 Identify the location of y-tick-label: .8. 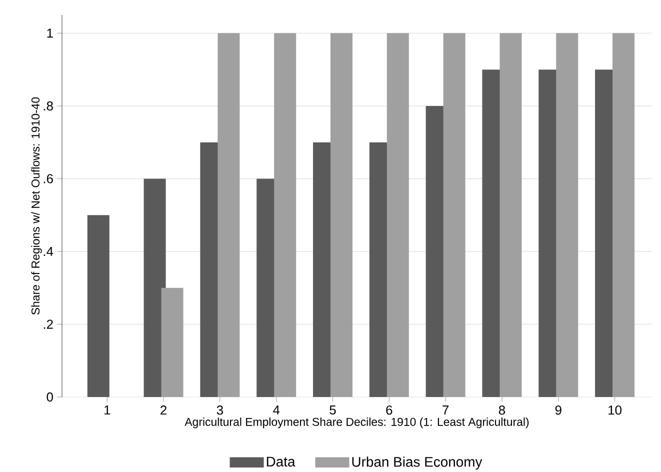
(48, 105).